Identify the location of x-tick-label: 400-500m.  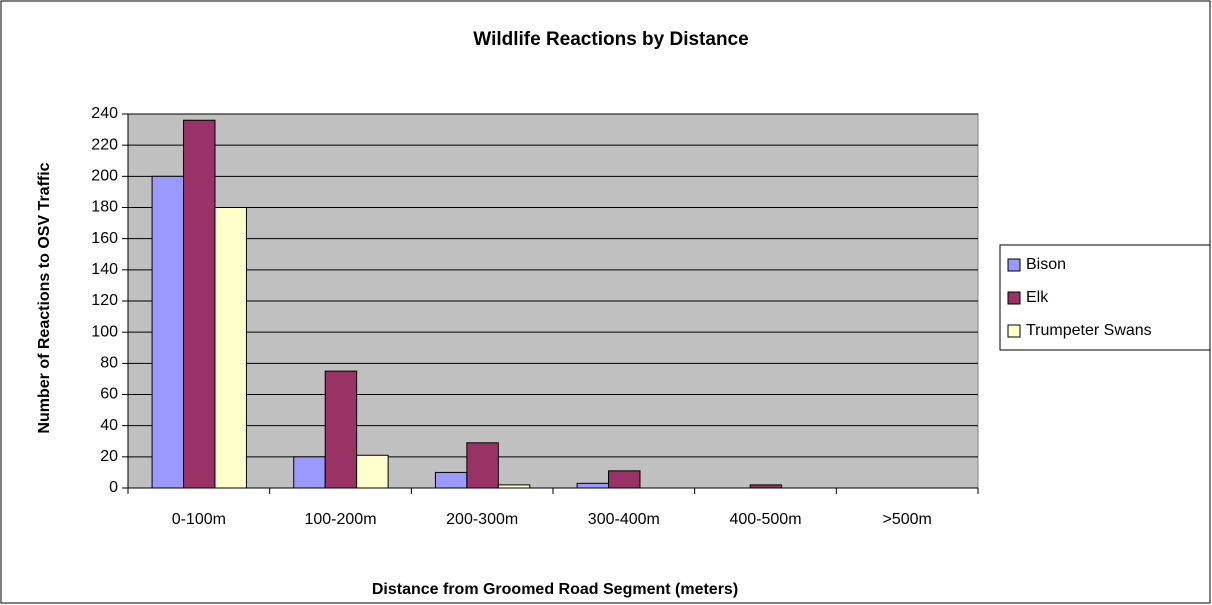
(765, 519).